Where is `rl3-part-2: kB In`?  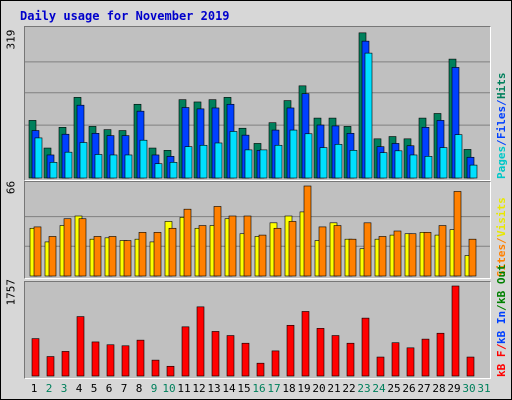
rl3-part-2: kB In is located at coordinates (501, 327).